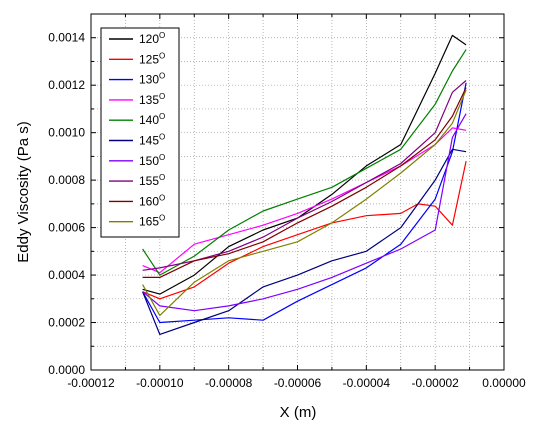  I want to click on legend-label-135: 135O, so click(152, 99).